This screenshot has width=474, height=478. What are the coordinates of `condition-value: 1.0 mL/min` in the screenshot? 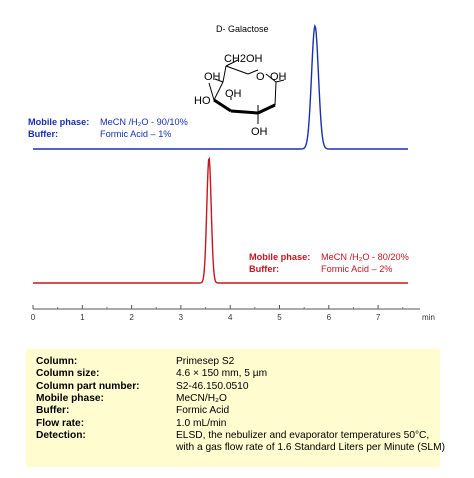 It's located at (201, 423).